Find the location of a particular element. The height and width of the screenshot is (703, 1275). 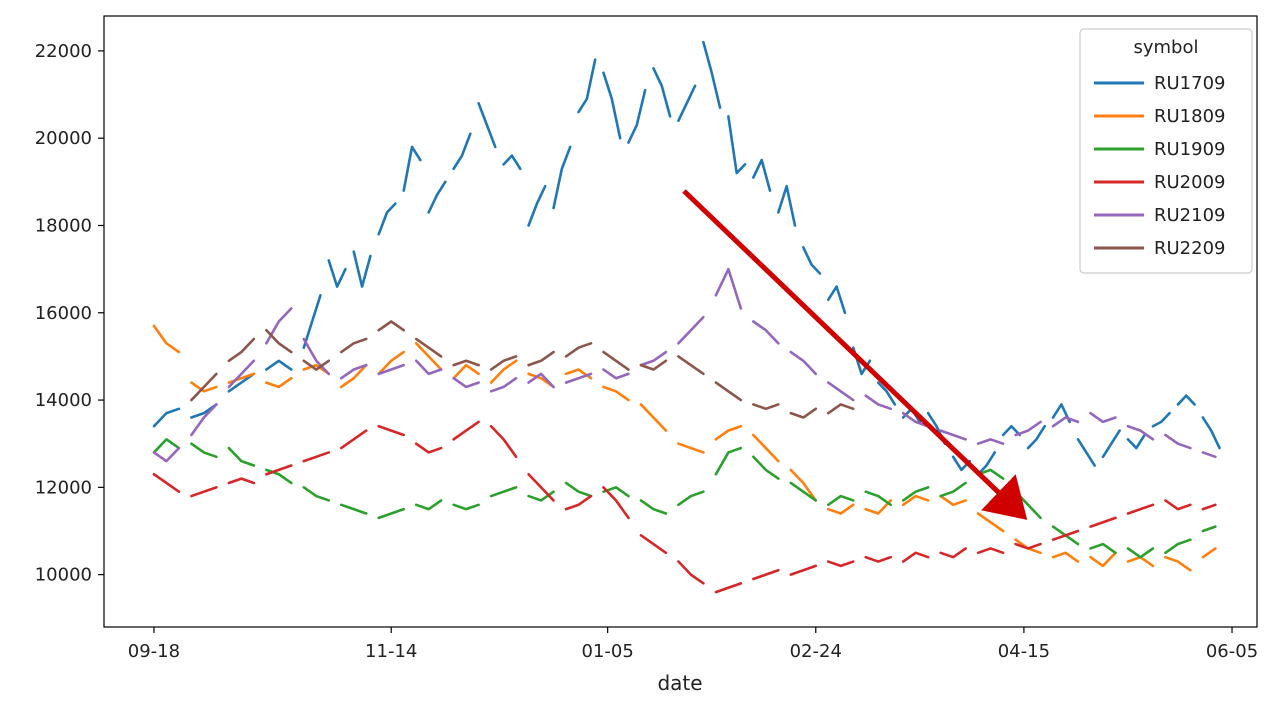

series-ru1909 is located at coordinates (684, 498).